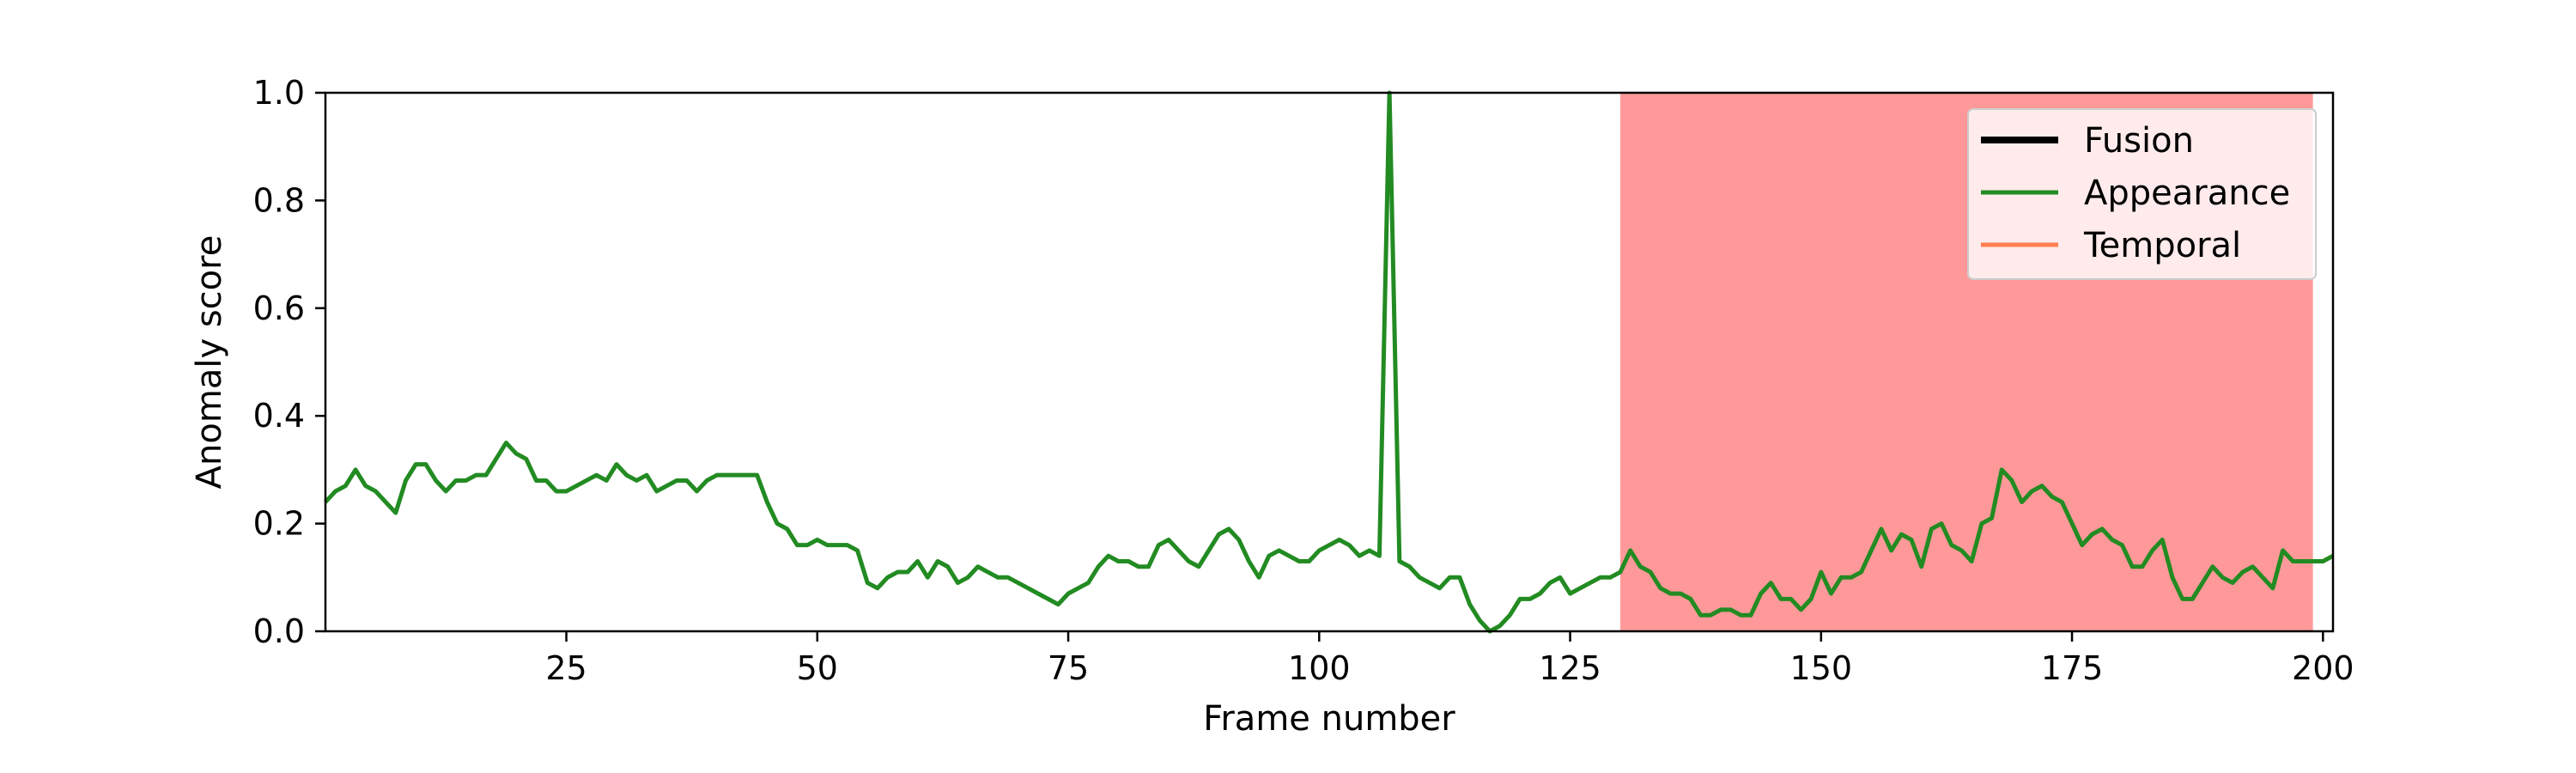 The height and width of the screenshot is (773, 2576). I want to click on legend: Fusion Appearance Temporal, so click(2142, 194).